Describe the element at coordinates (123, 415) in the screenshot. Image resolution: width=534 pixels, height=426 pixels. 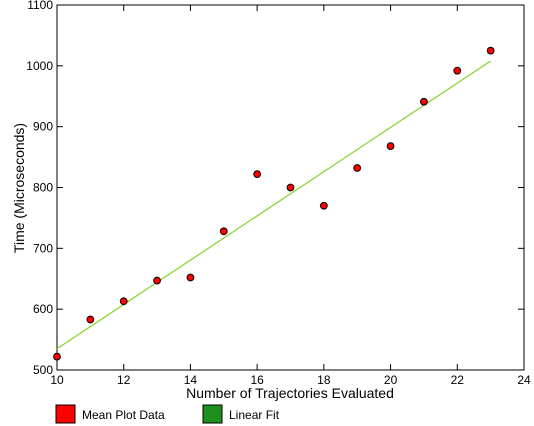
I see `legend-label-mean-plot-data: Mean Plot Data` at that location.